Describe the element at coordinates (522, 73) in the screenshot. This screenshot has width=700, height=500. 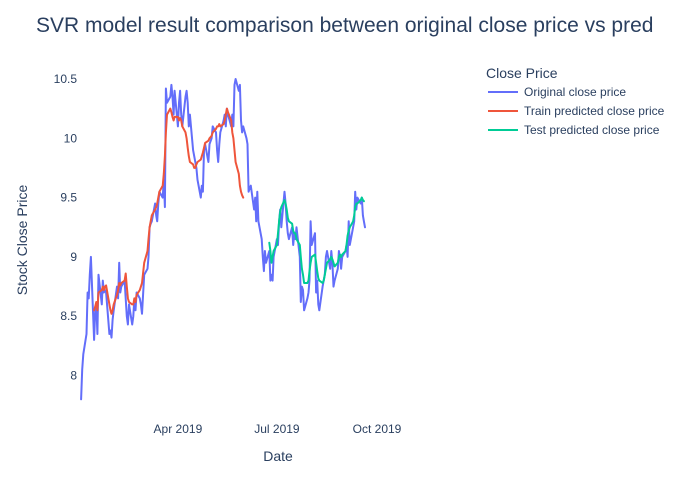
I see `legend-title: Close Price` at that location.